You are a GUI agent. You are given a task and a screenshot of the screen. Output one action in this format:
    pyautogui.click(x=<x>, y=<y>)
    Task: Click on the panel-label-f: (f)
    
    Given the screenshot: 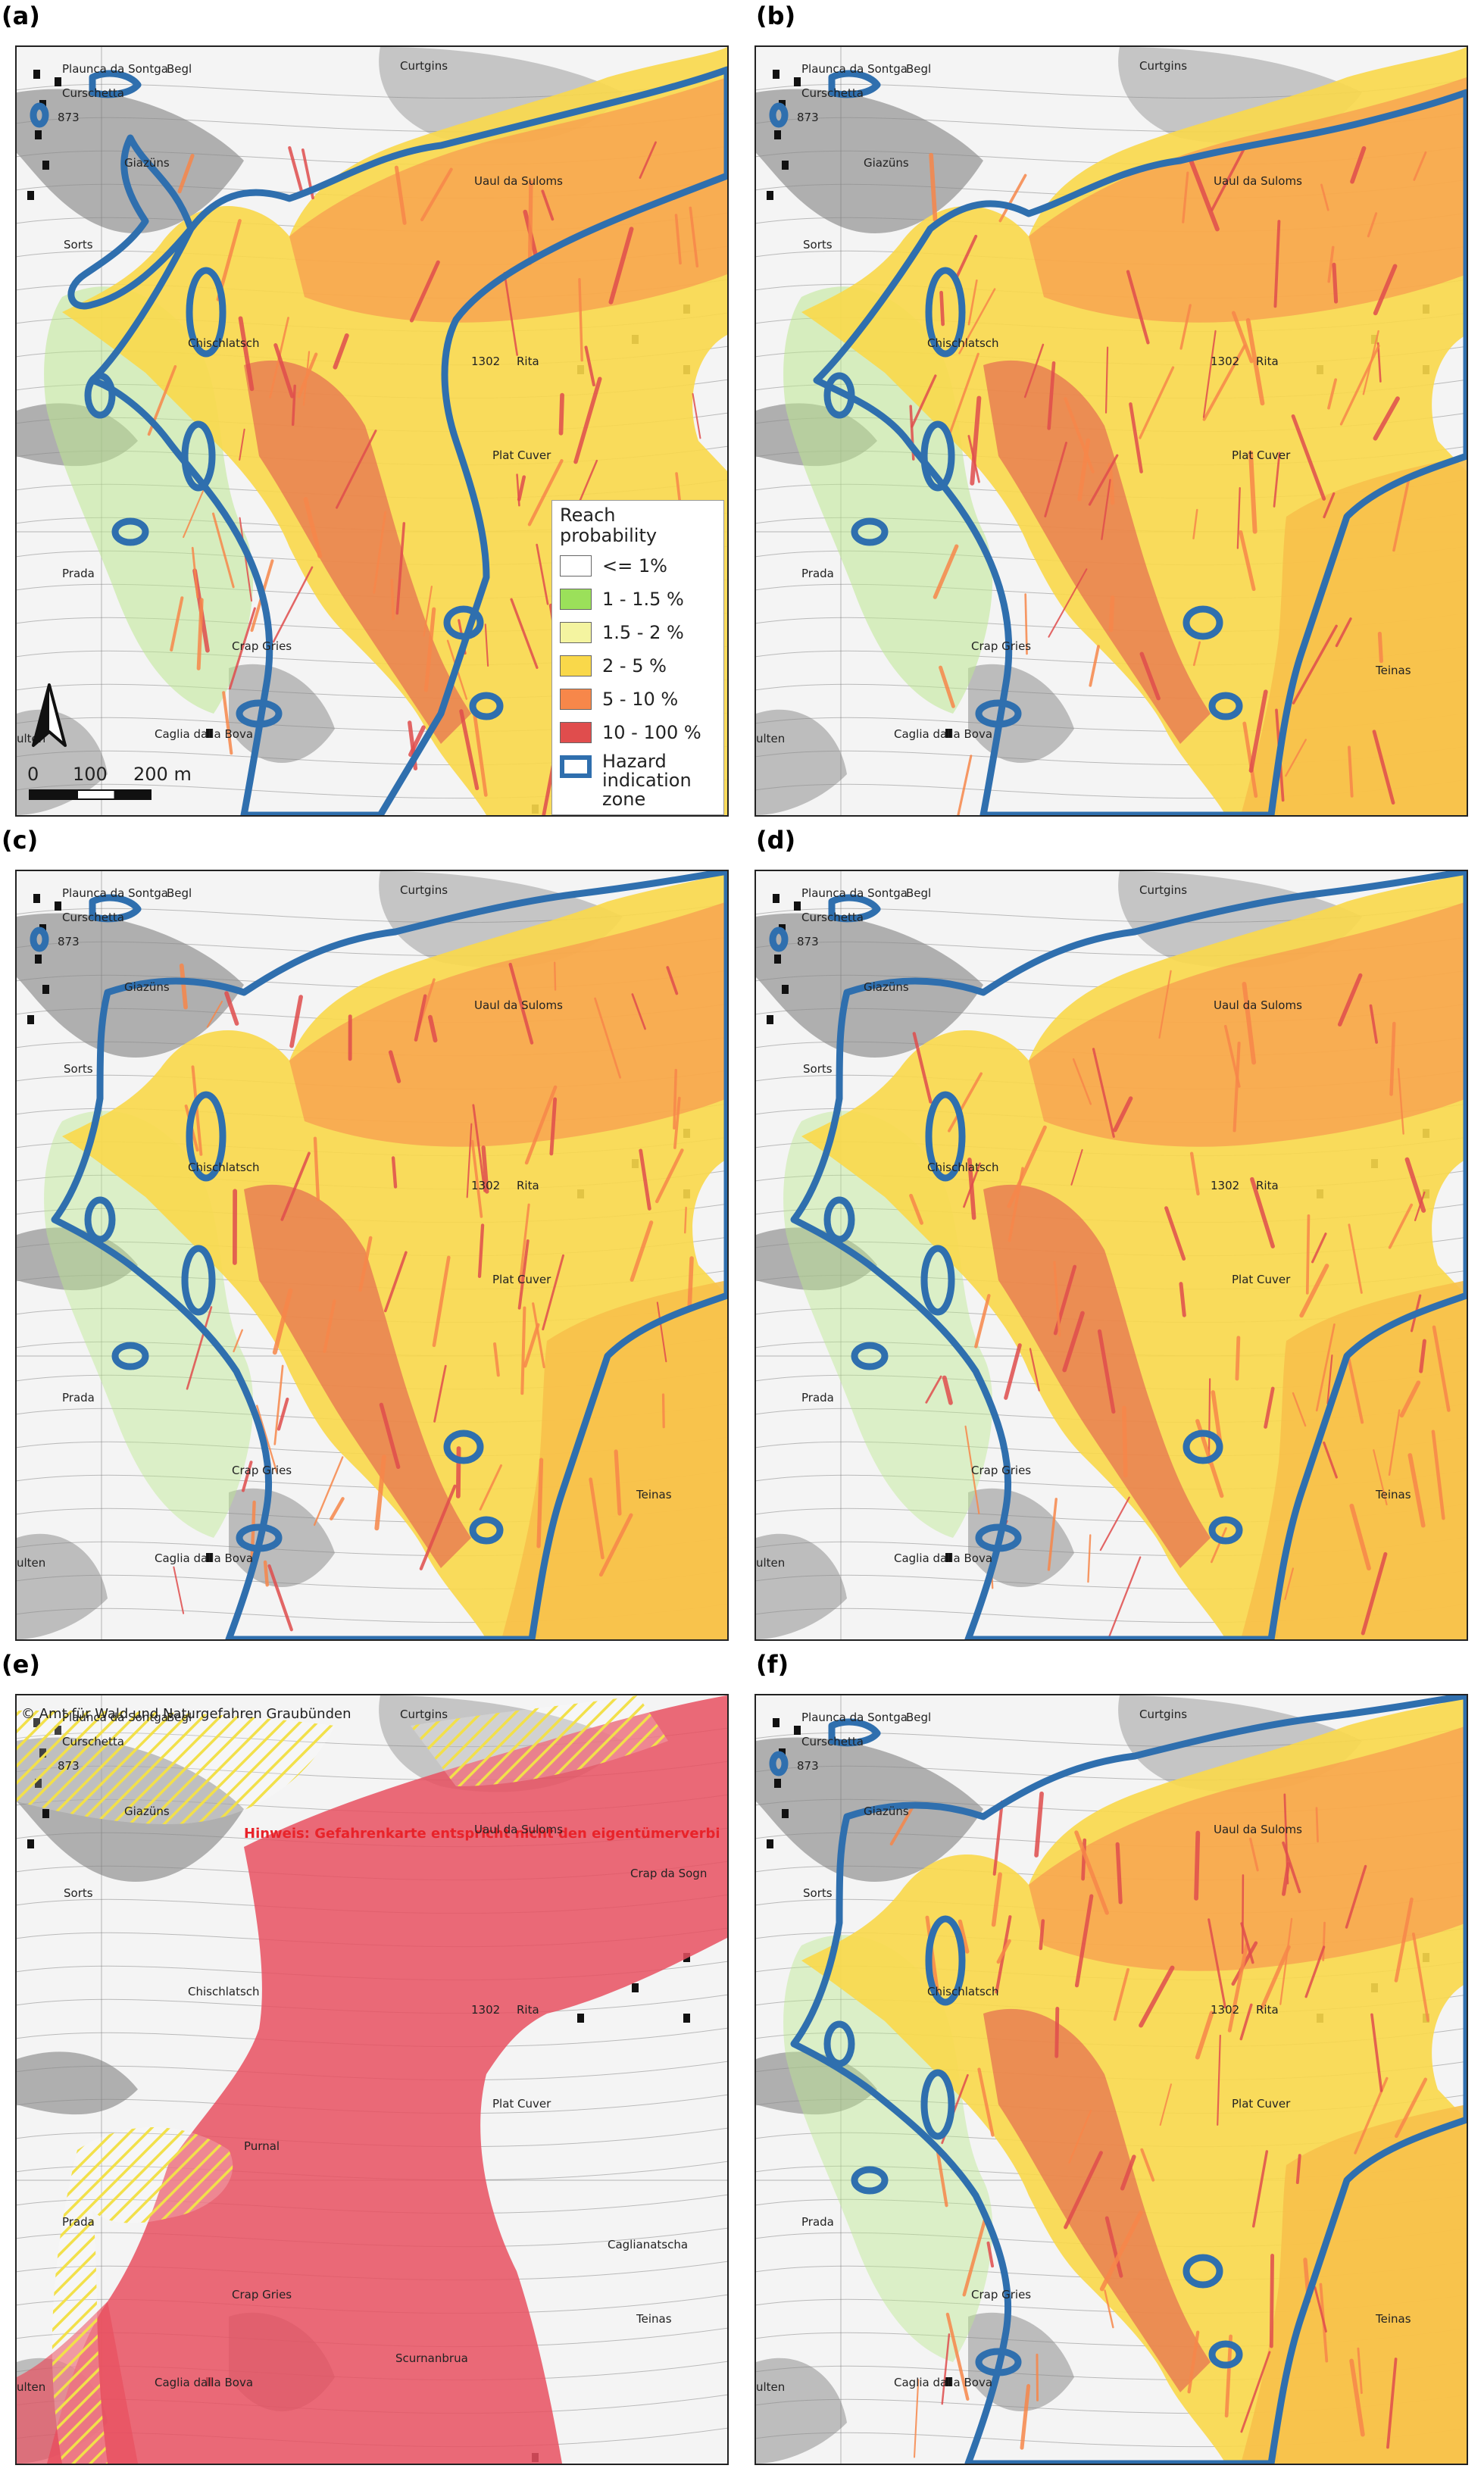 What is the action you would take?
    pyautogui.click(x=772, y=1664)
    